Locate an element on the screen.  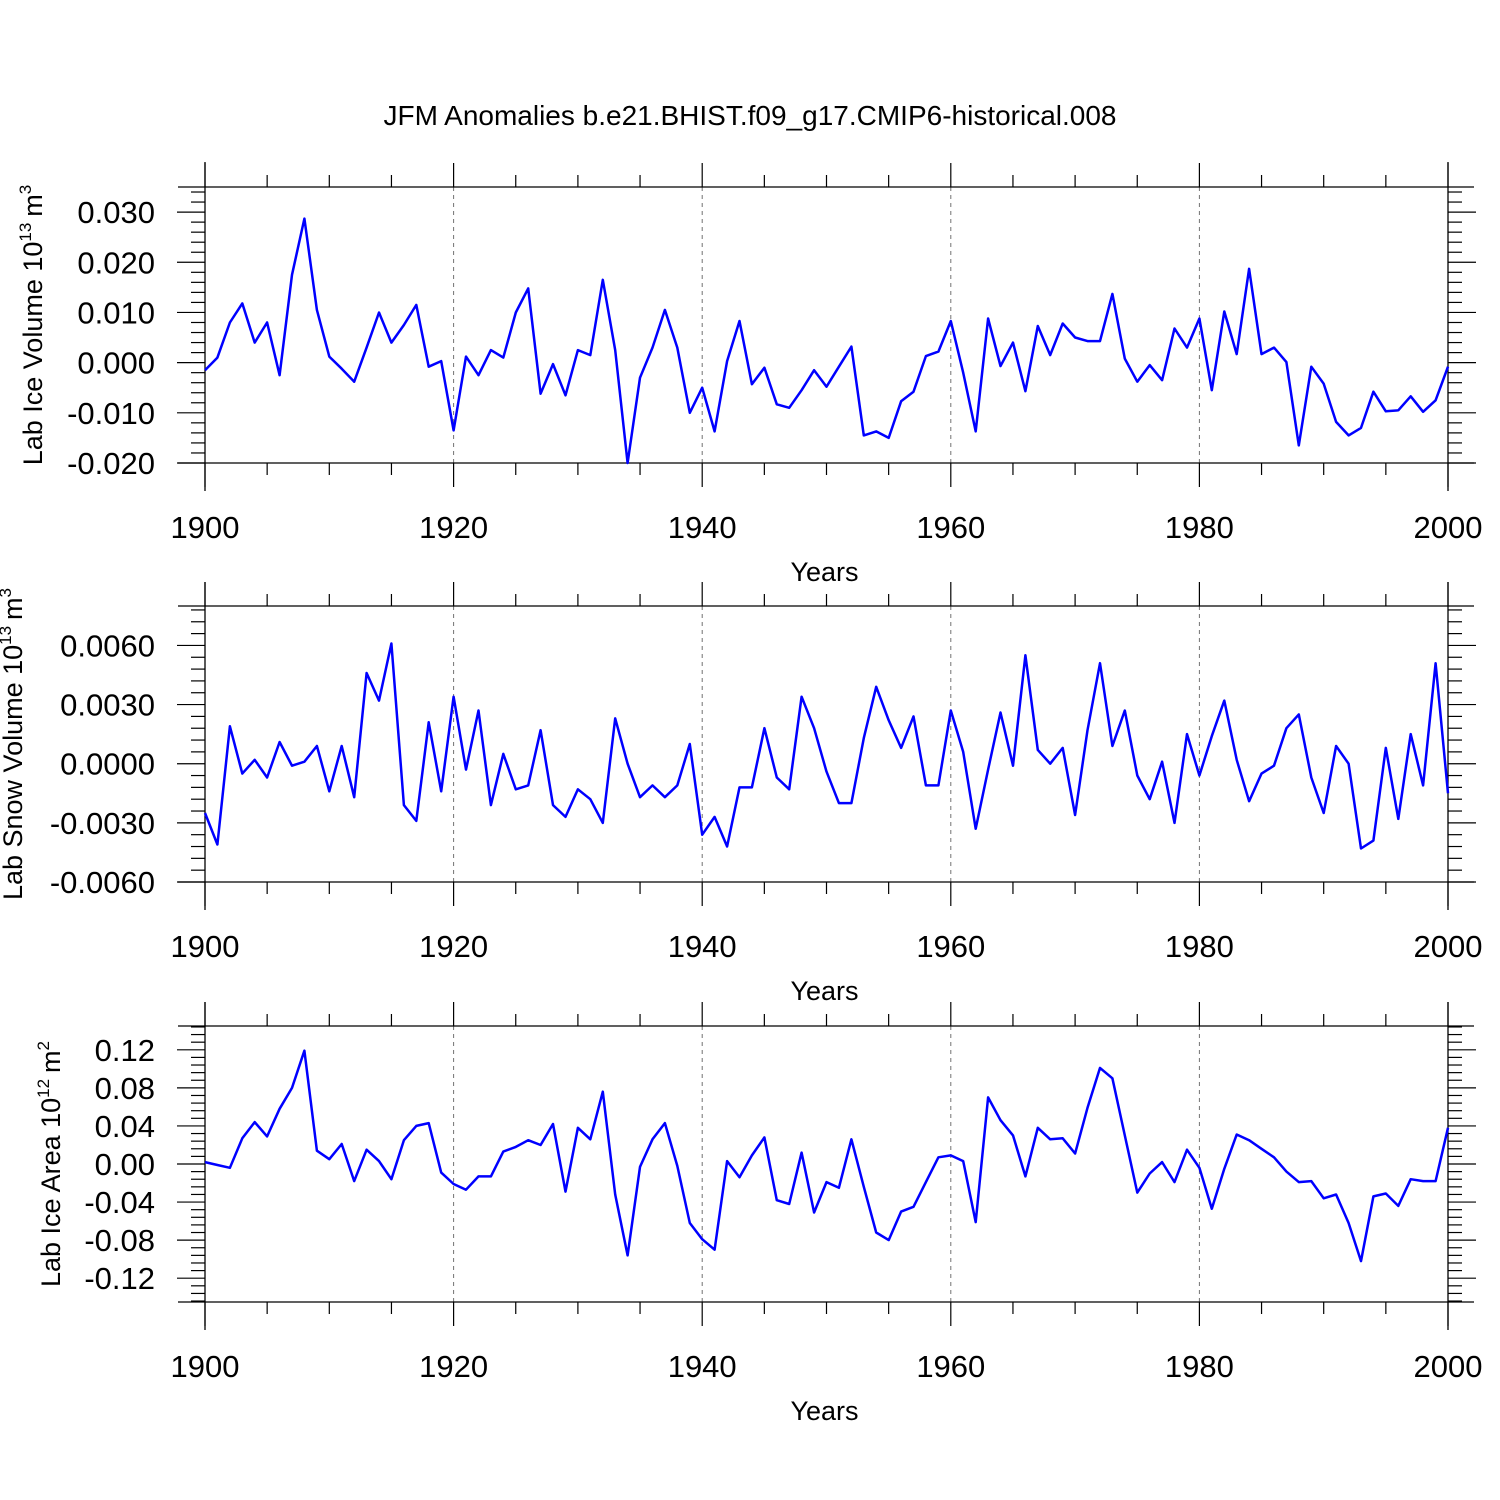
y-tick-label: 0.08 is located at coordinates (125, 1088).